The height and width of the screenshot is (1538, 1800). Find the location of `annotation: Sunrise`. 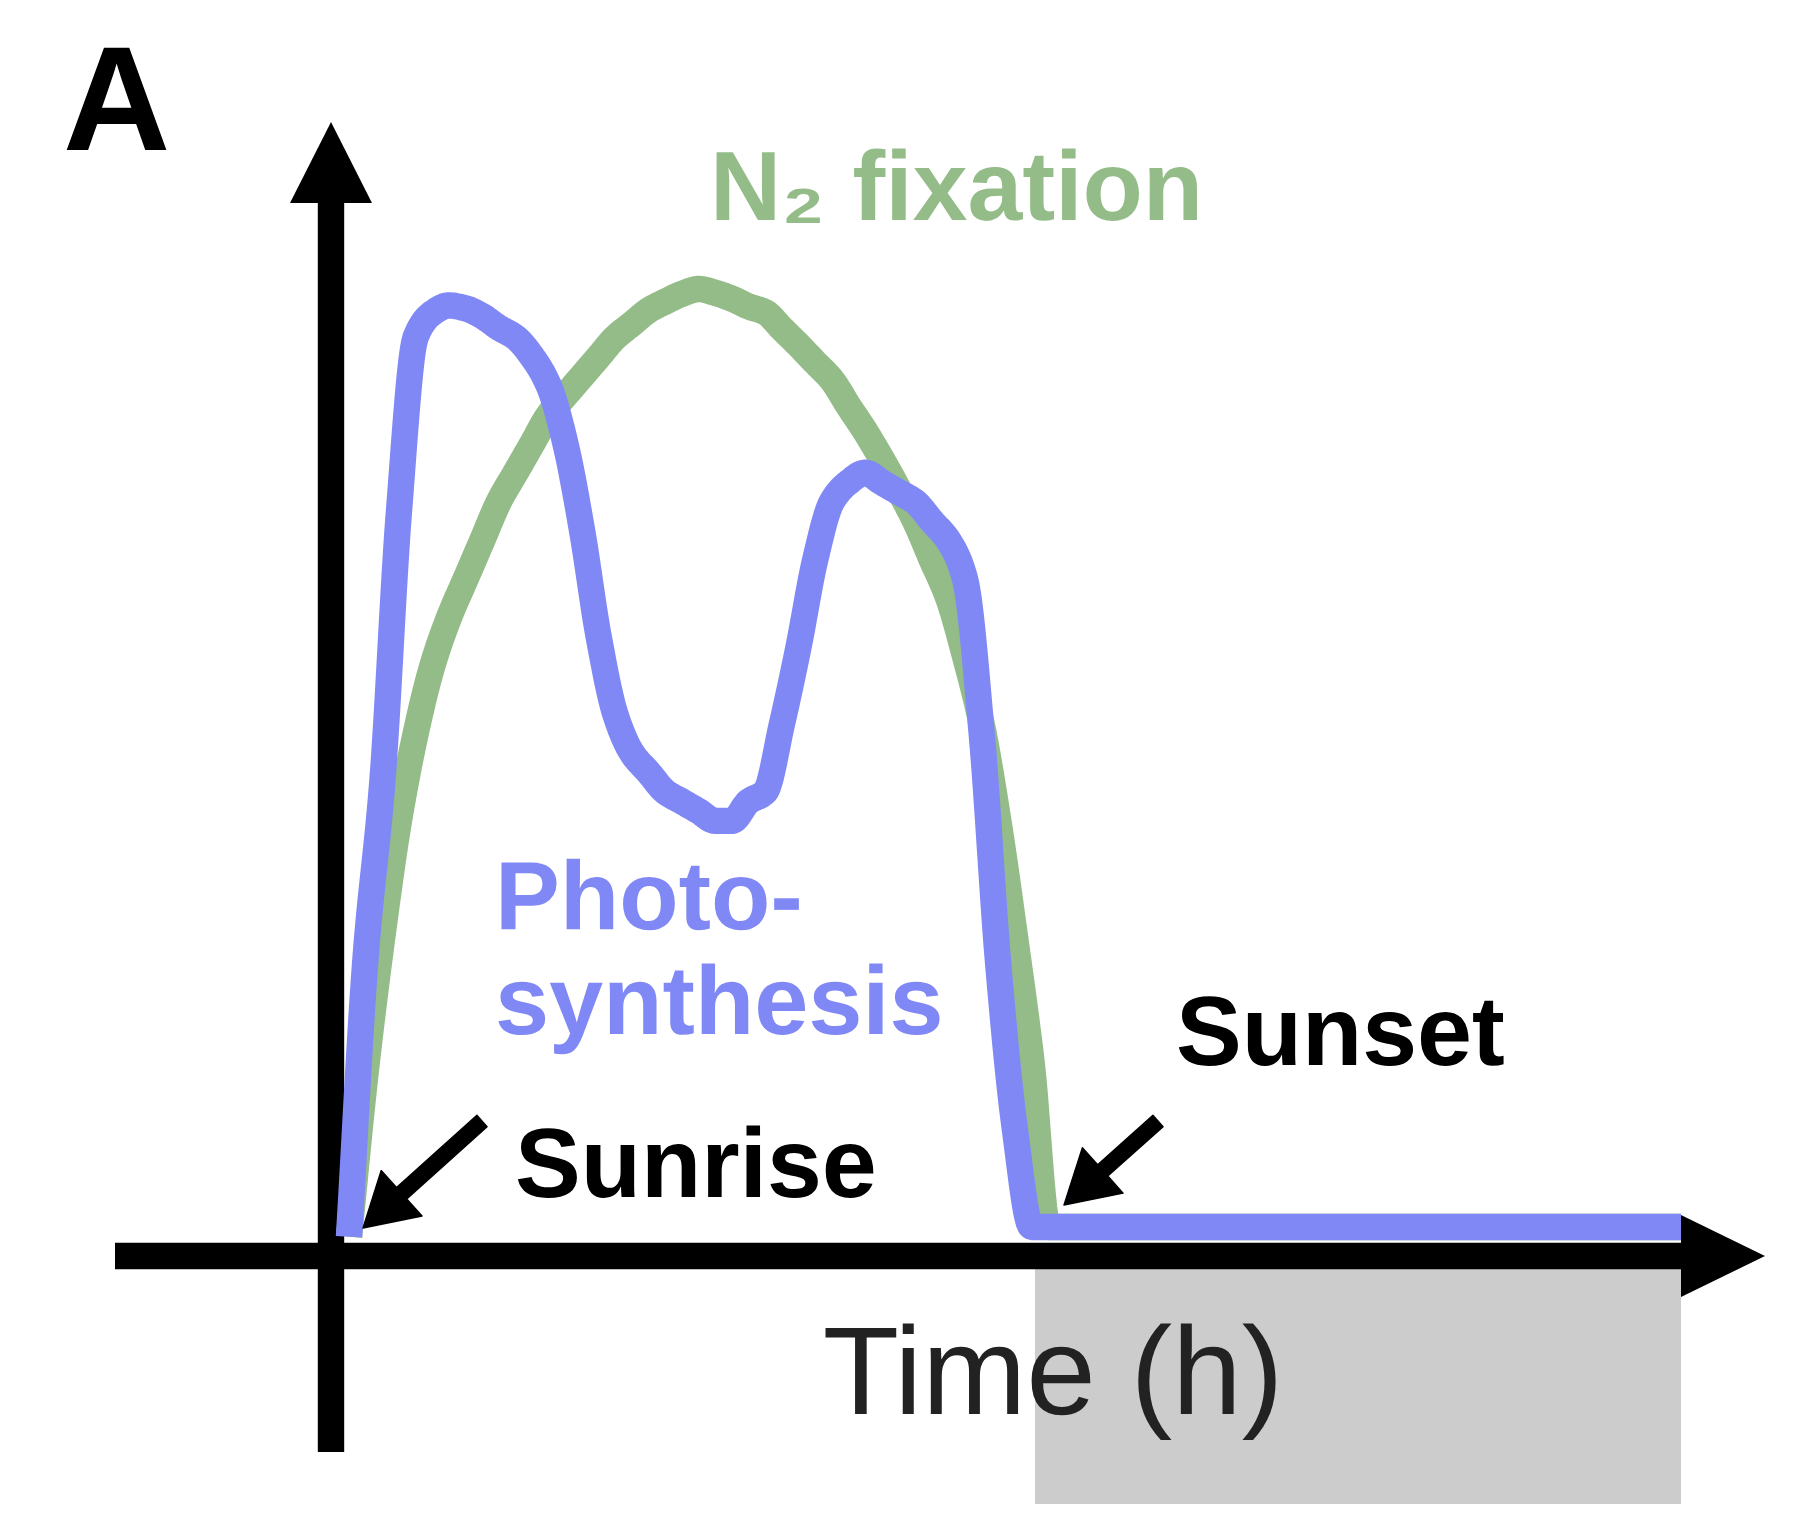

annotation: Sunrise is located at coordinates (695, 1161).